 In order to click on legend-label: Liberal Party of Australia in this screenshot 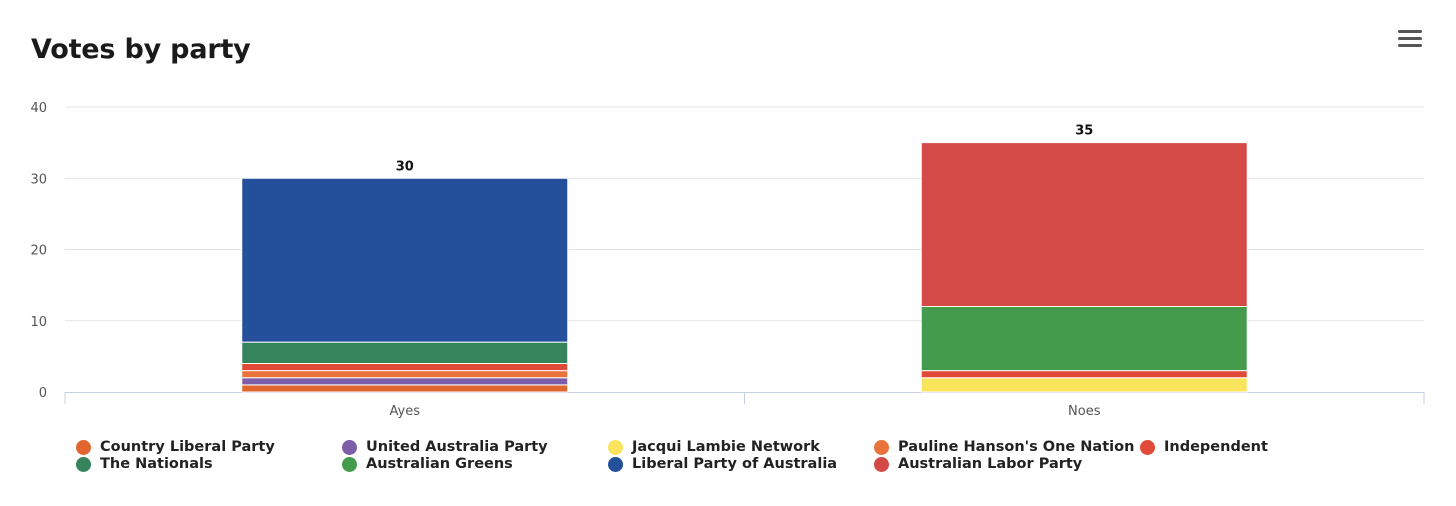, I will do `click(735, 464)`.